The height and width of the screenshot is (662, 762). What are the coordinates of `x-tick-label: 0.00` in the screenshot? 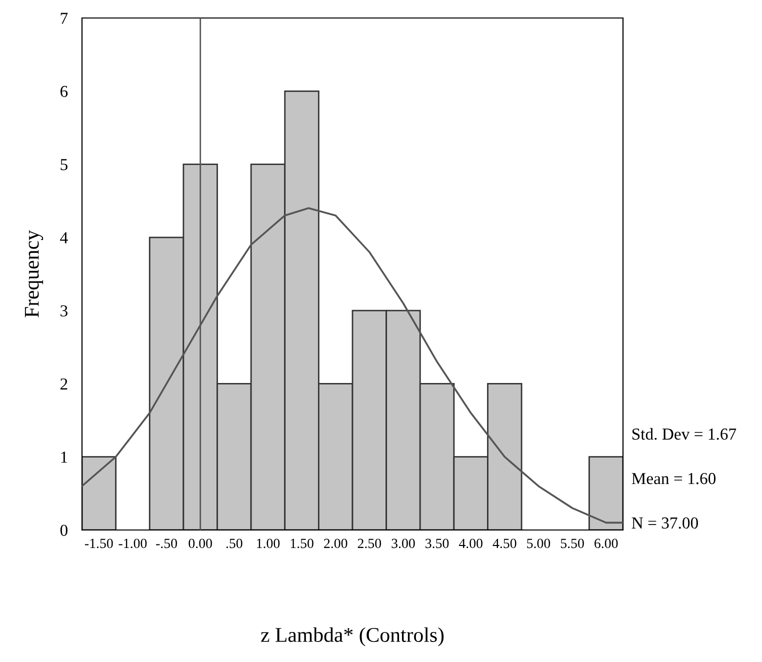 It's located at (200, 543).